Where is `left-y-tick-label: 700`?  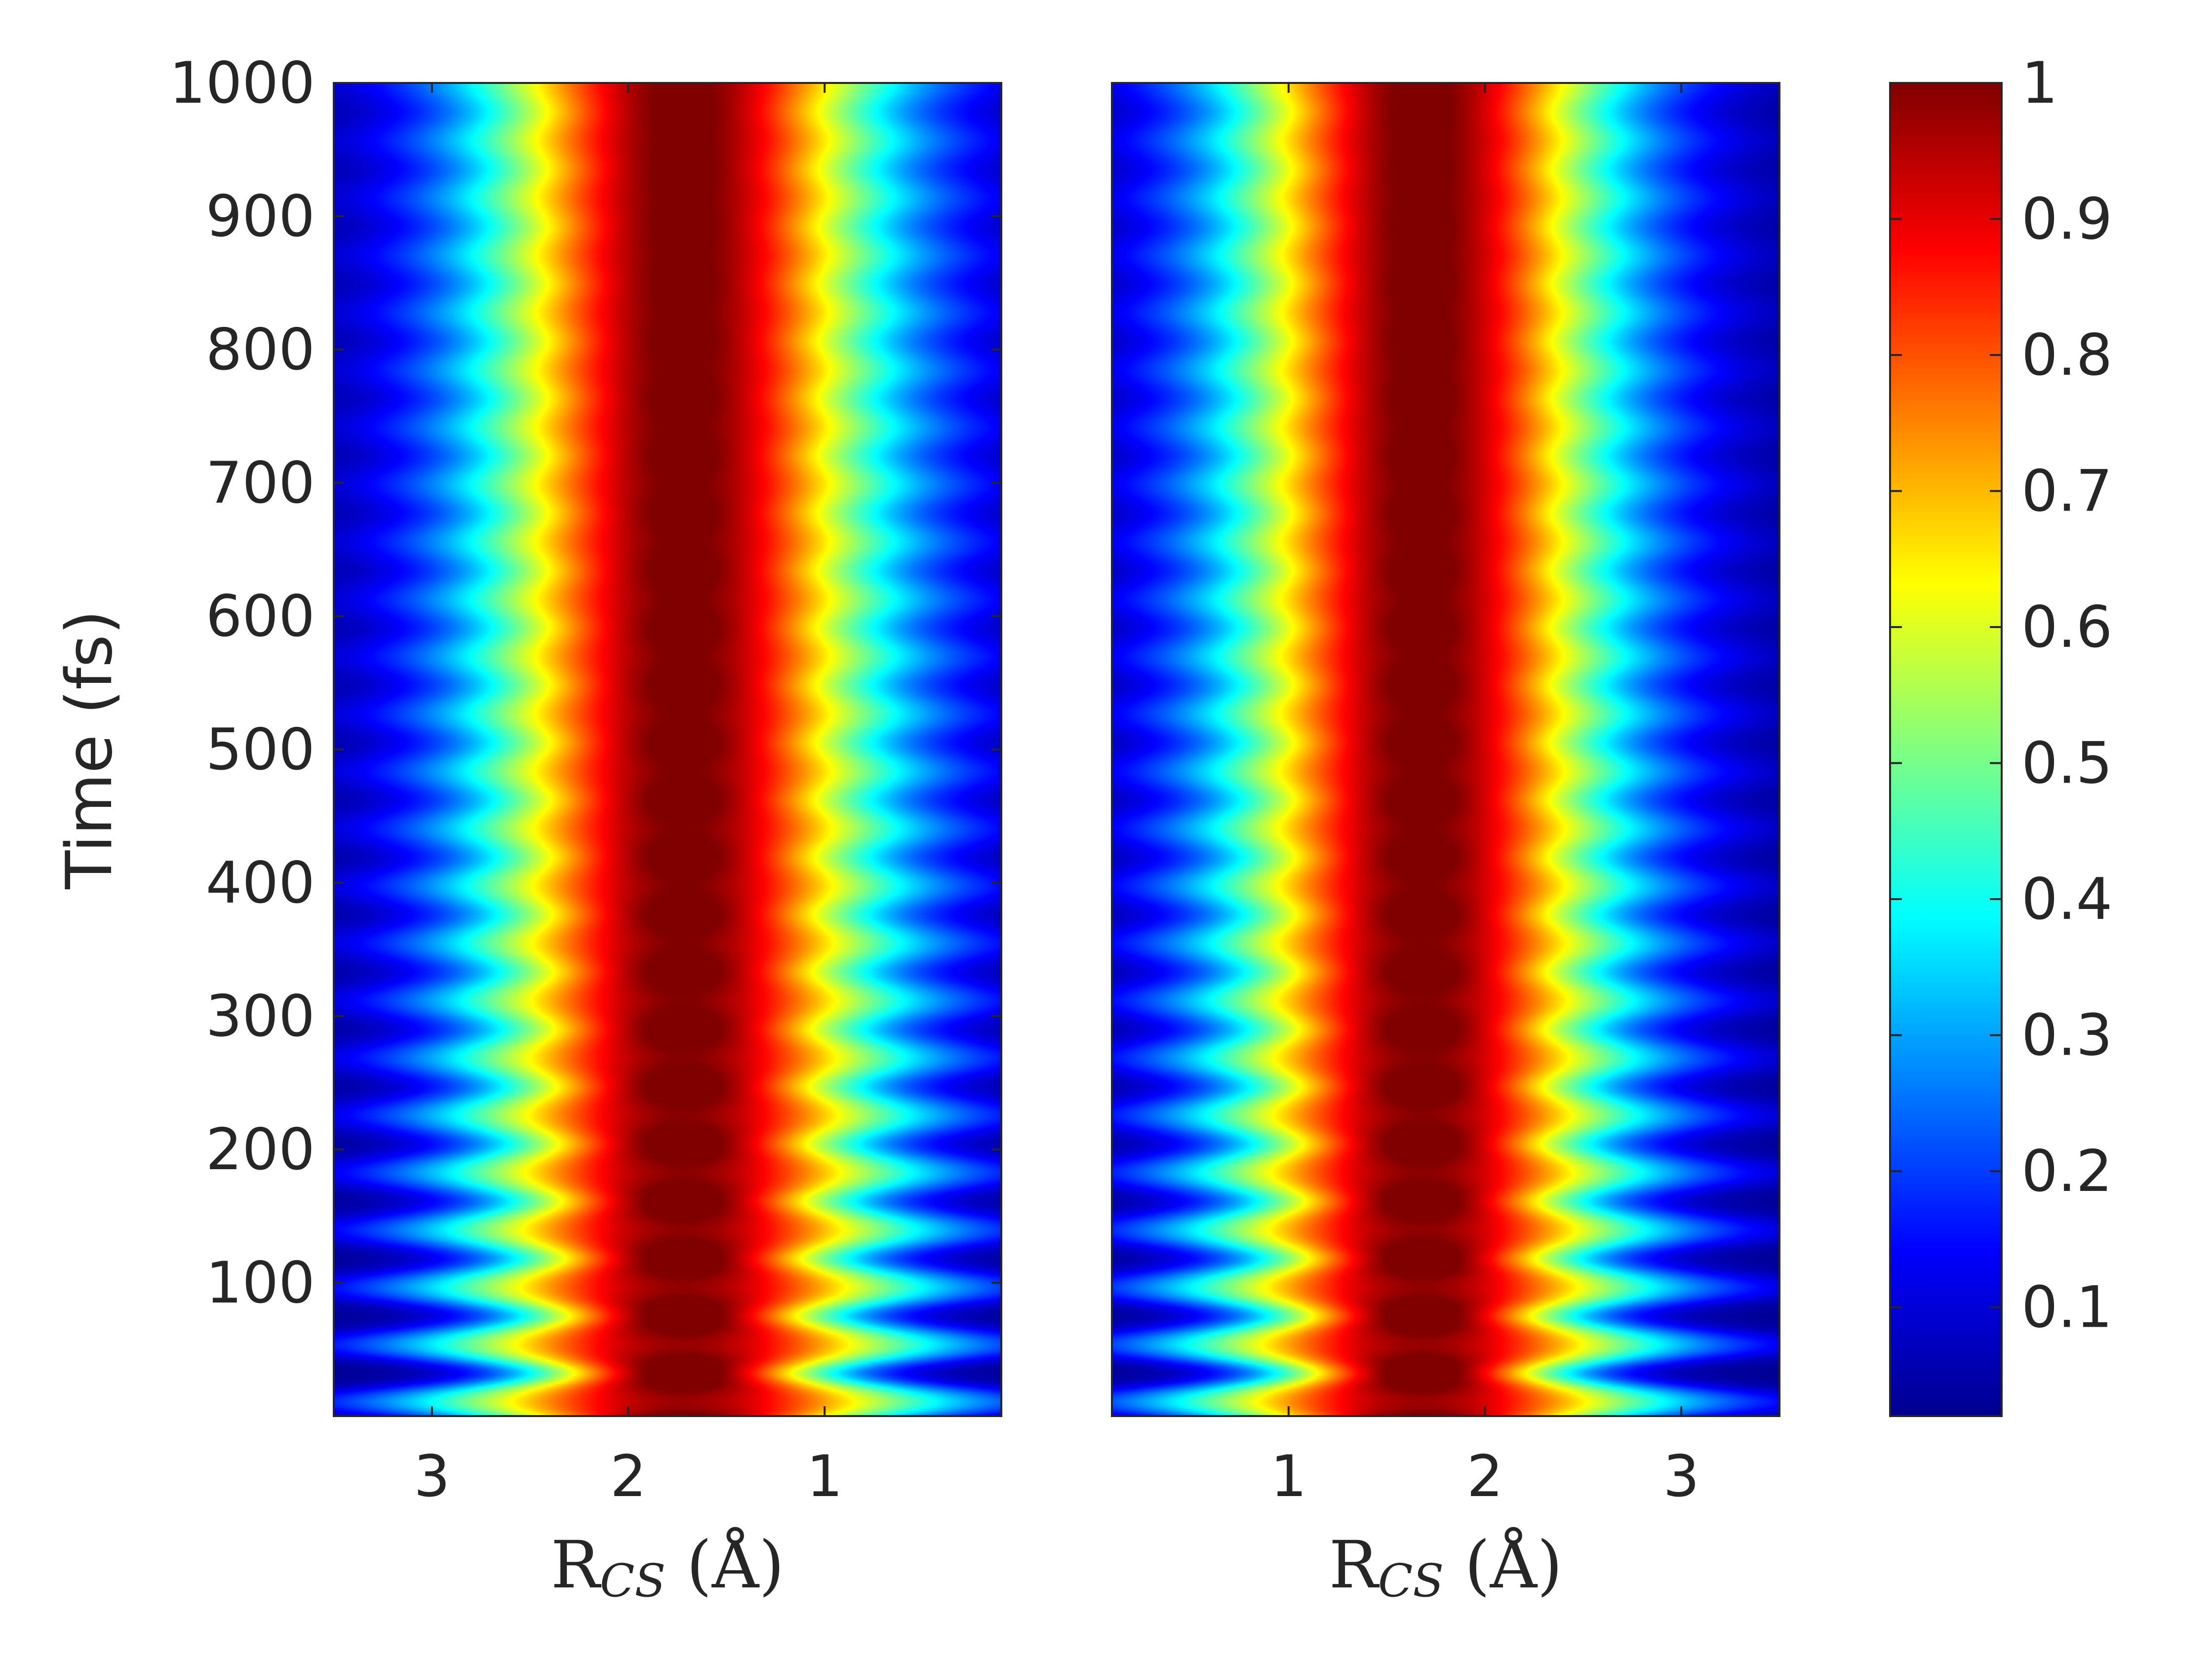 left-y-tick-label: 700 is located at coordinates (261, 483).